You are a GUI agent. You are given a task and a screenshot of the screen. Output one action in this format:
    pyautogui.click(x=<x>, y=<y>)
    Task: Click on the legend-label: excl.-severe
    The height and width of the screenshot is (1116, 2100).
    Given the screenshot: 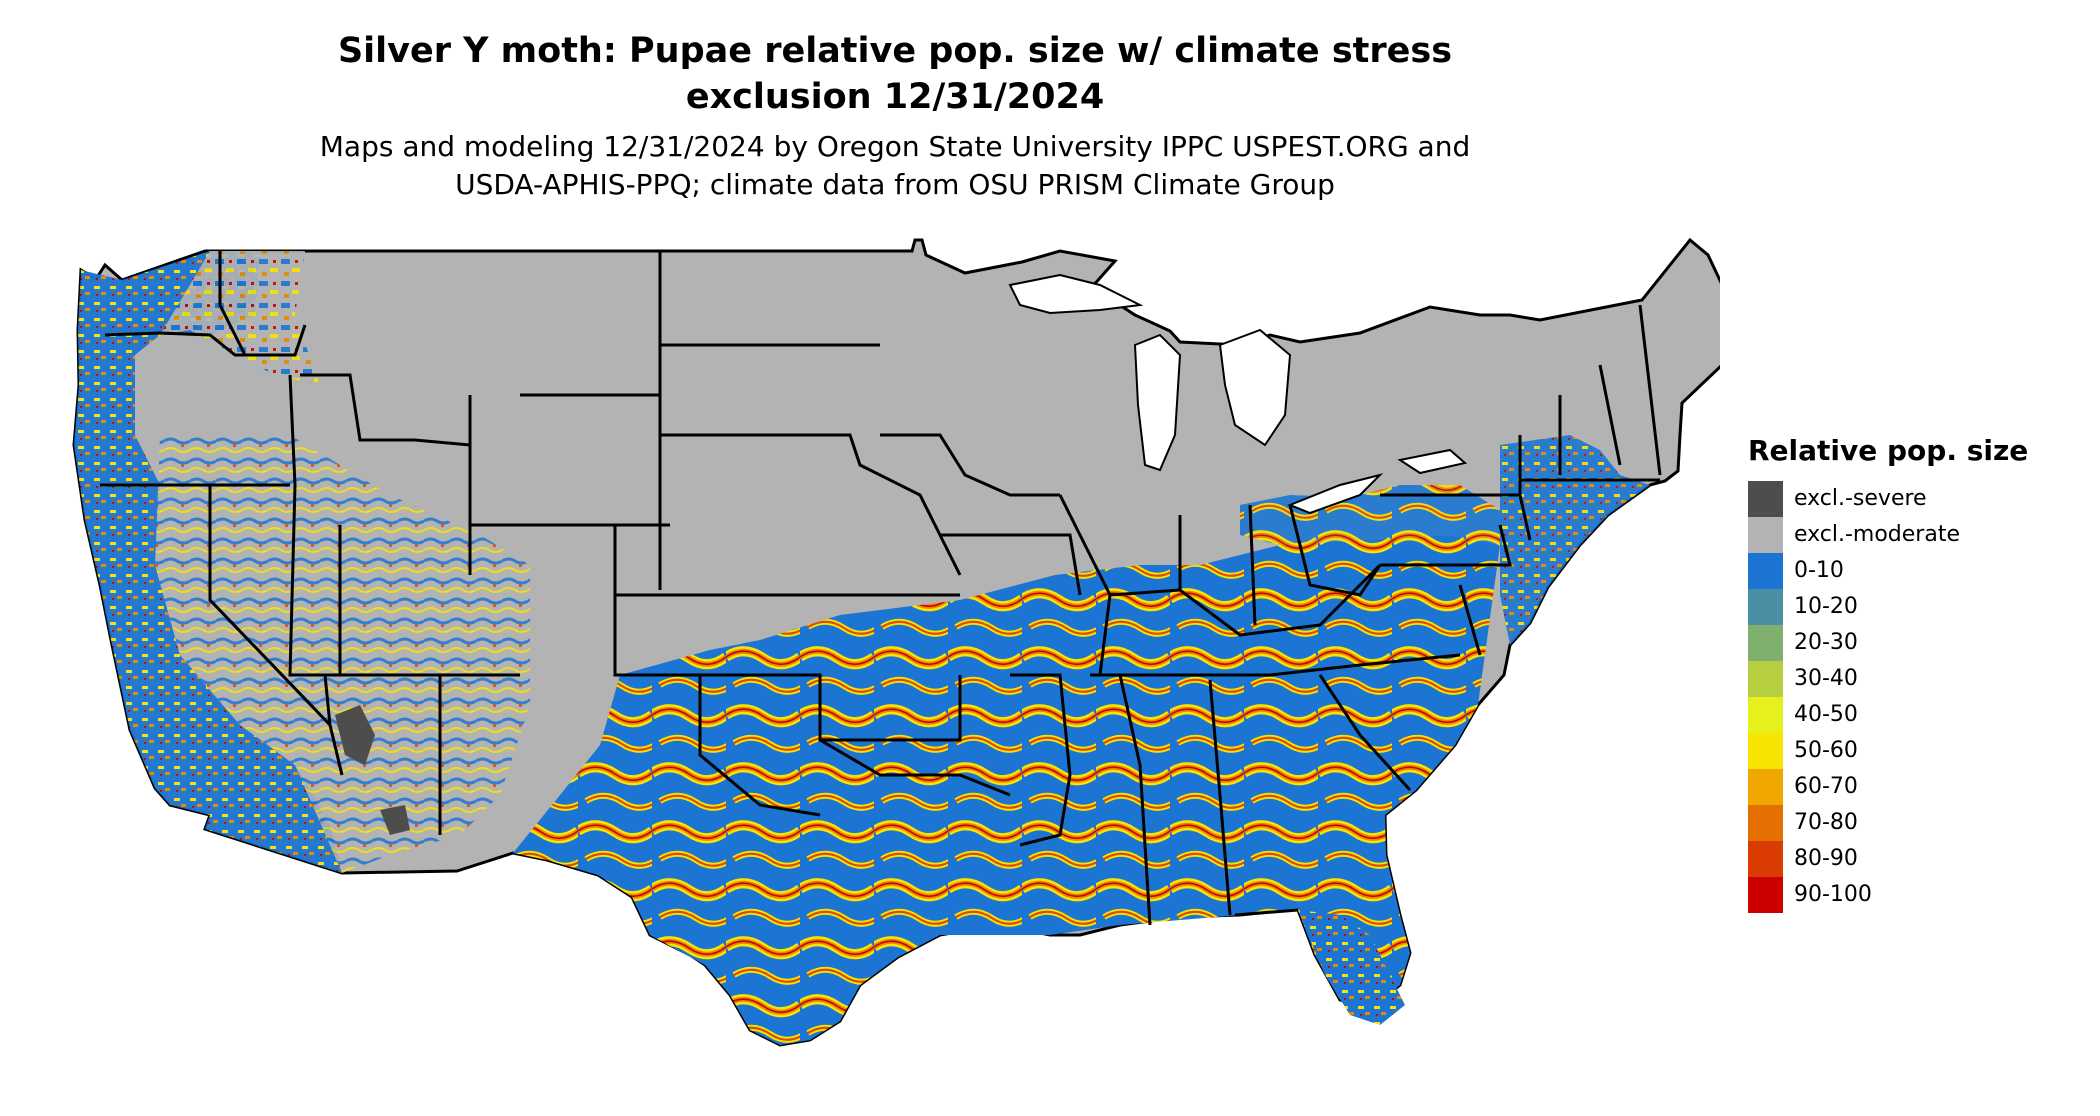 What is the action you would take?
    pyautogui.click(x=1860, y=498)
    